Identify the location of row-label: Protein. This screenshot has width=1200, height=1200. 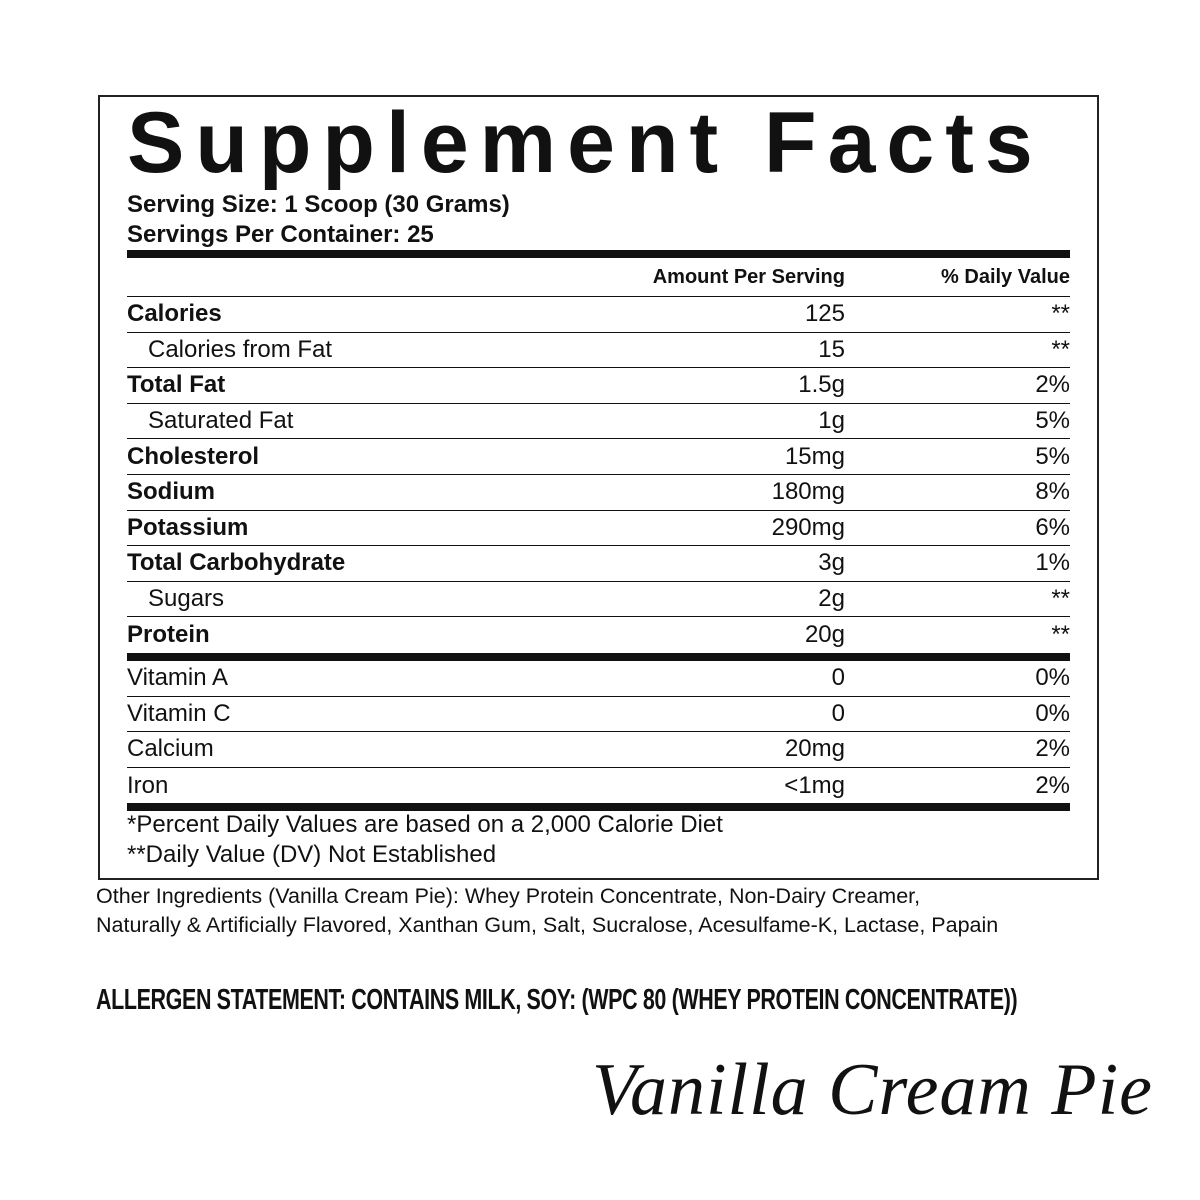
(168, 635).